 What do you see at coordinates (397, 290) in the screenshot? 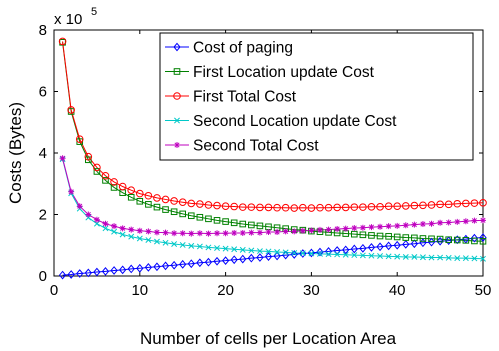
I see `x-tick-label: 40` at bounding box center [397, 290].